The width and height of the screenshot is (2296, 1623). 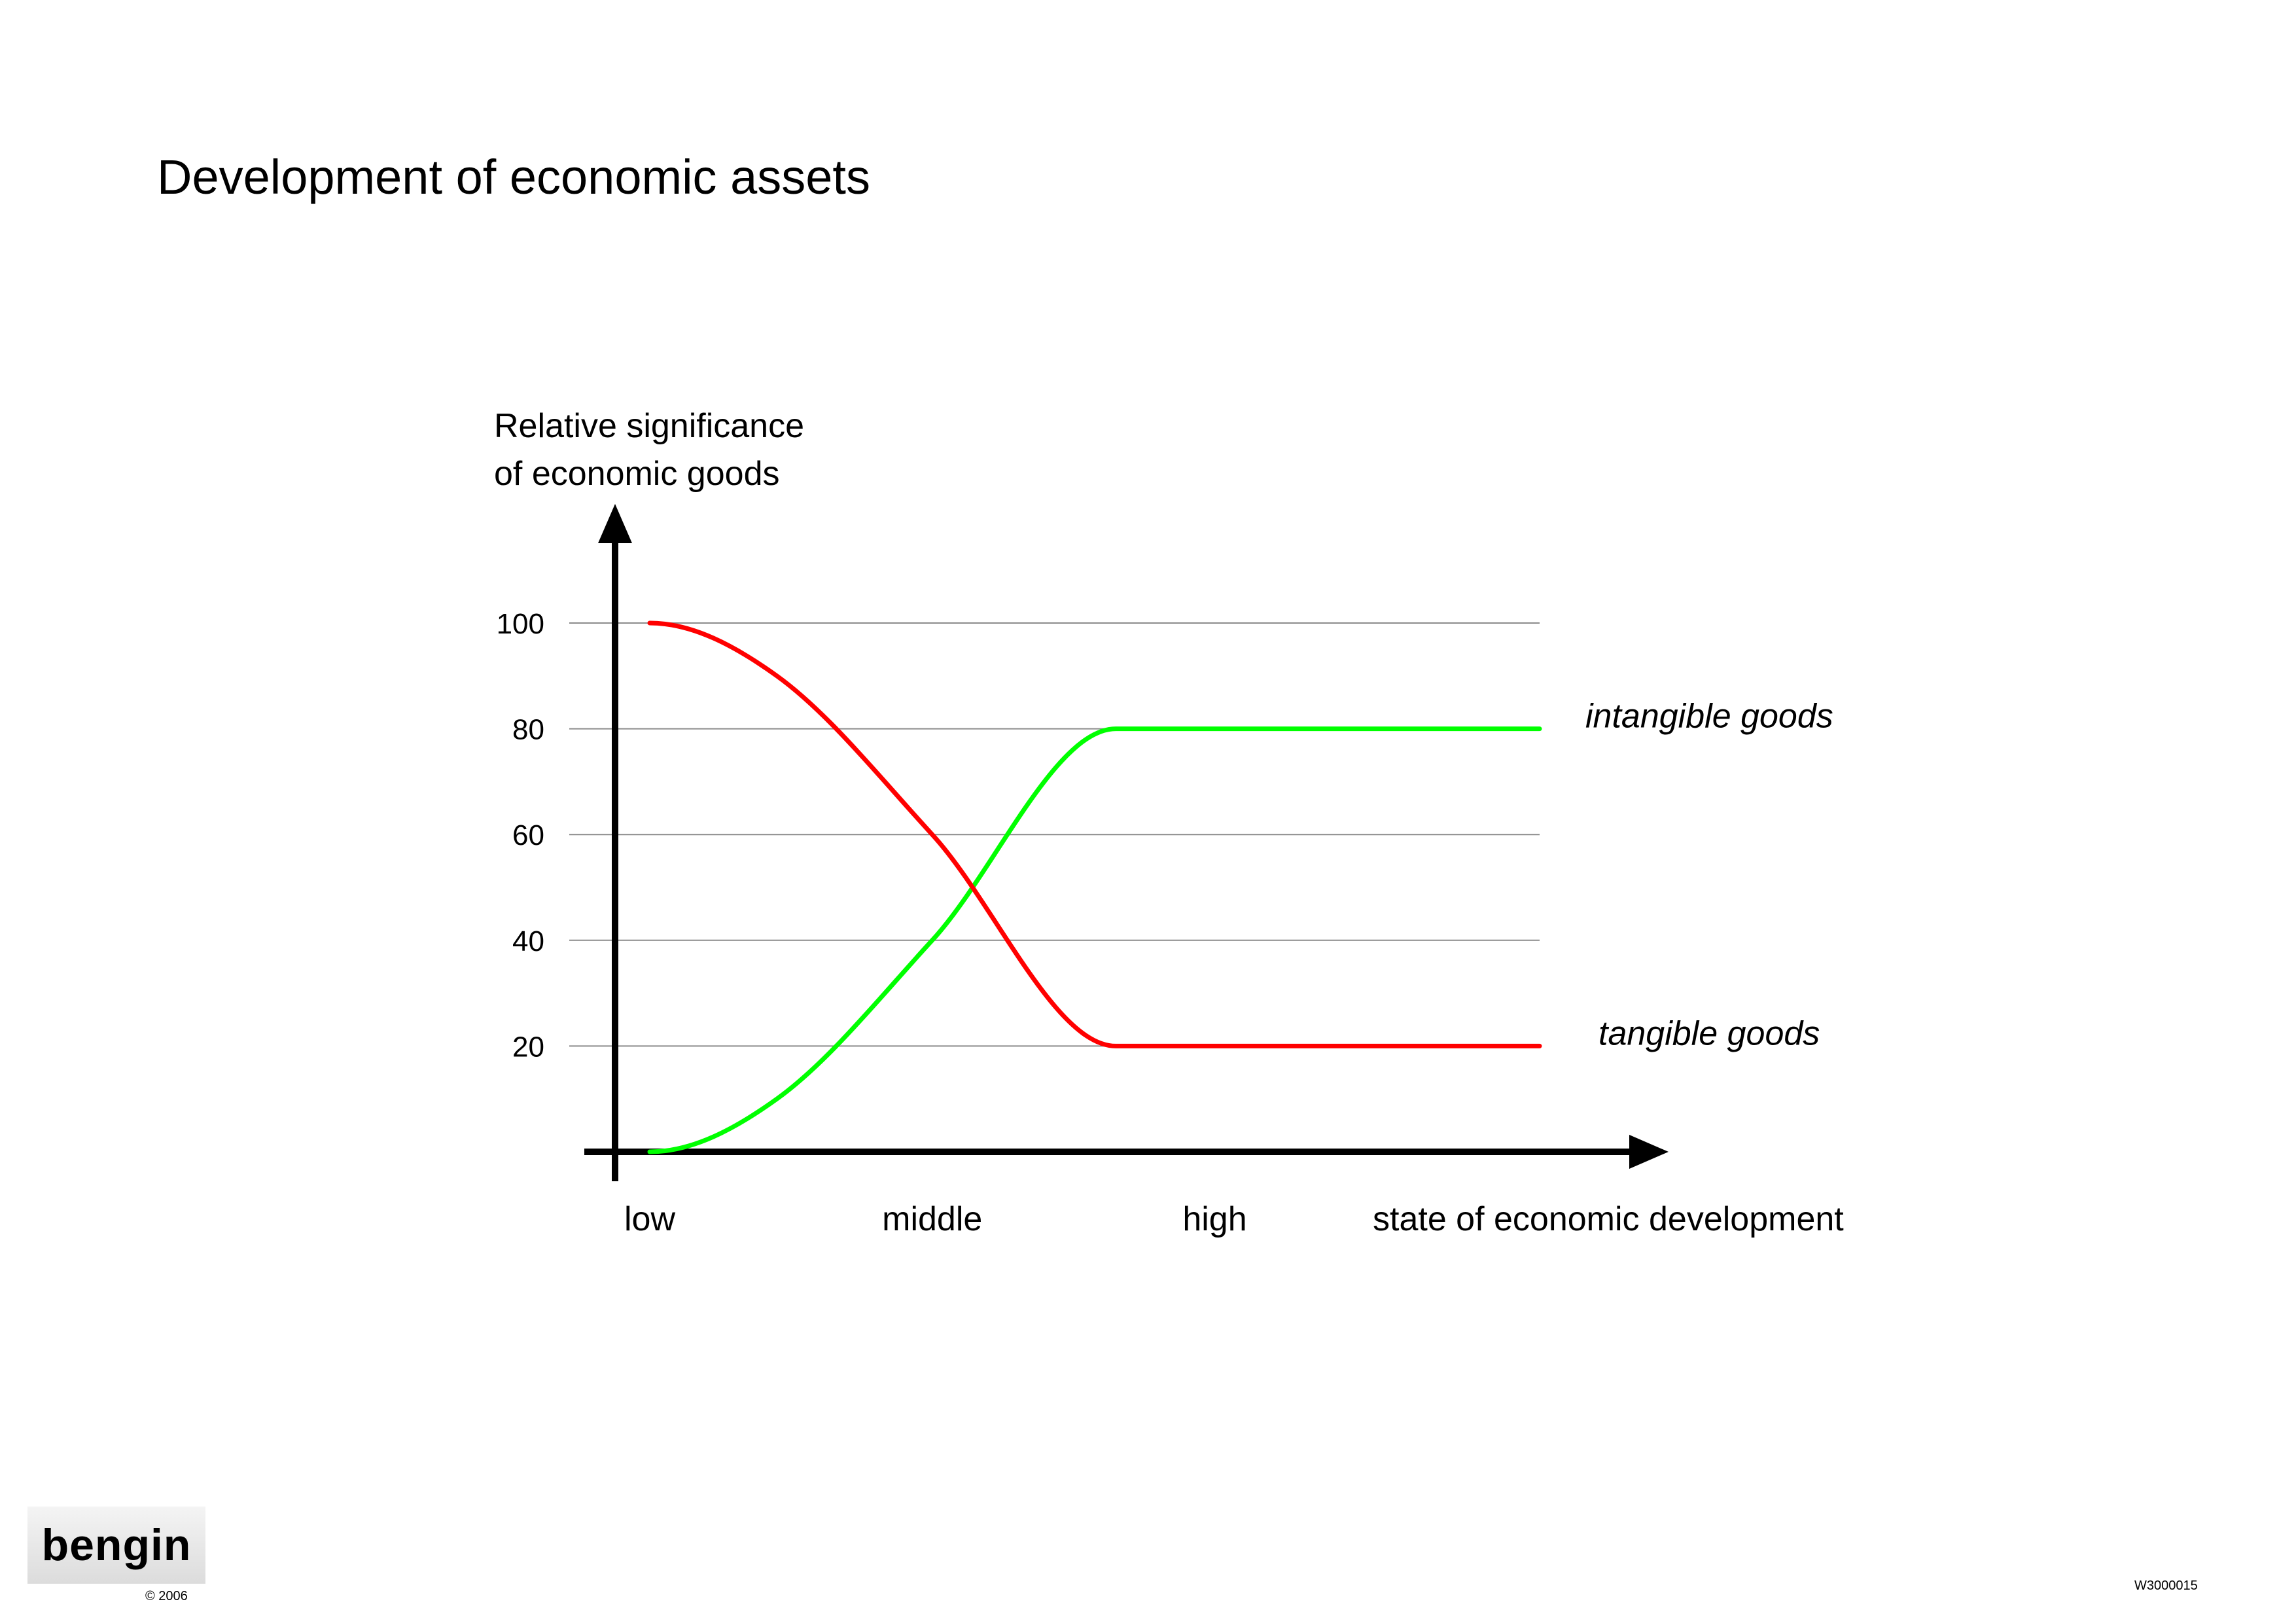 I want to click on y-tick-label-60: 60, so click(x=528, y=835).